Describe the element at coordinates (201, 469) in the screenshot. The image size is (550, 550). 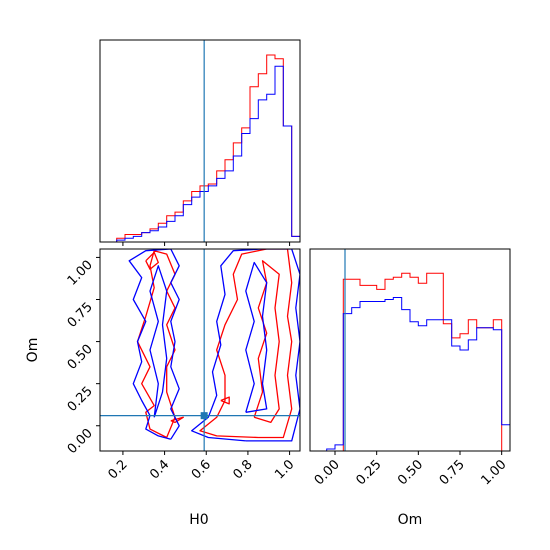
I see `joint-xtick-label-2: 0.6` at that location.